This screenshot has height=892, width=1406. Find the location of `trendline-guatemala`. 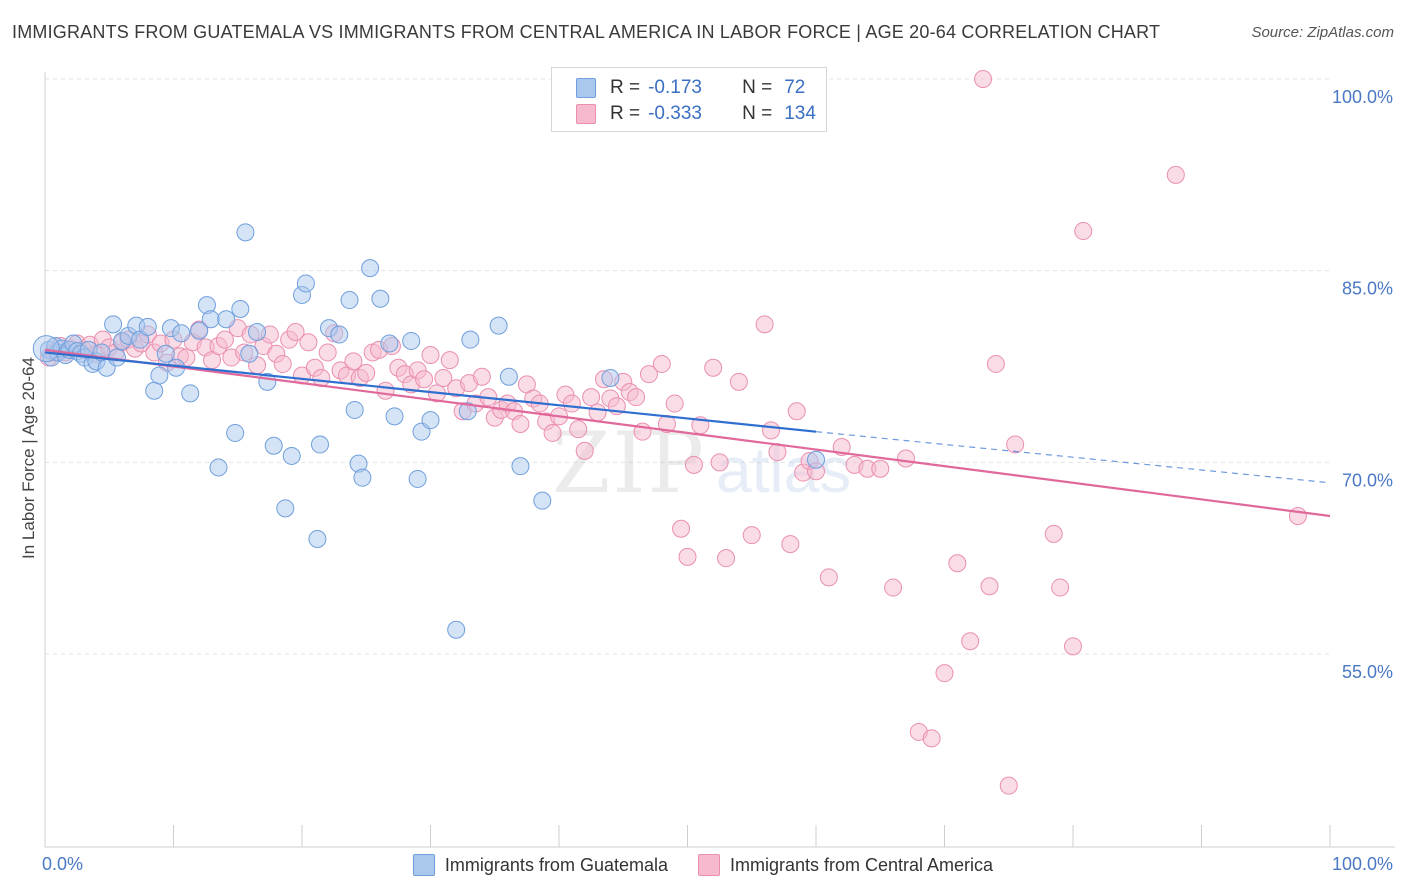

trendline-guatemala is located at coordinates (430, 392).